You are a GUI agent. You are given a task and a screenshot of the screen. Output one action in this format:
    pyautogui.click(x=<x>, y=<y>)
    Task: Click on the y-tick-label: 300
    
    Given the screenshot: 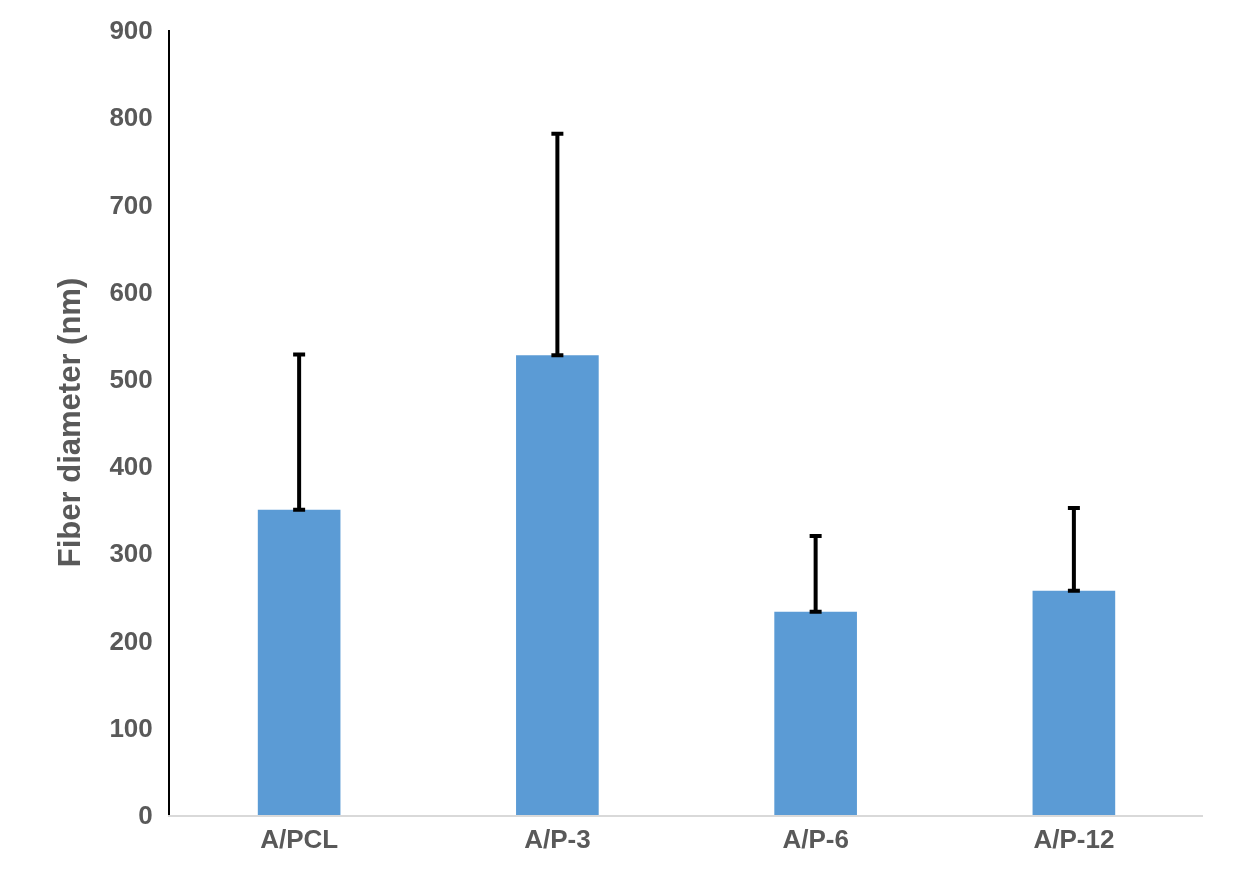 What is the action you would take?
    pyautogui.click(x=131, y=553)
    